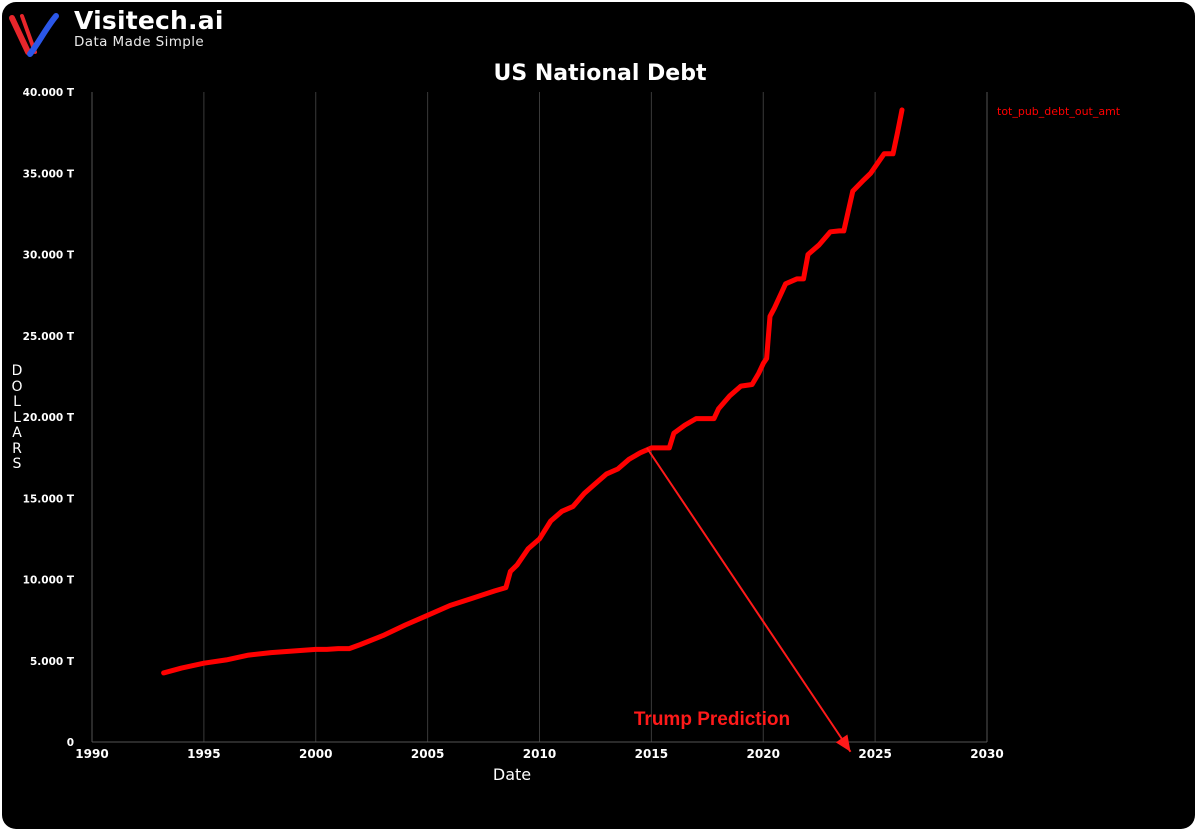 Image resolution: width=1199 pixels, height=833 pixels. I want to click on x-tick-label: 2025, so click(874, 754).